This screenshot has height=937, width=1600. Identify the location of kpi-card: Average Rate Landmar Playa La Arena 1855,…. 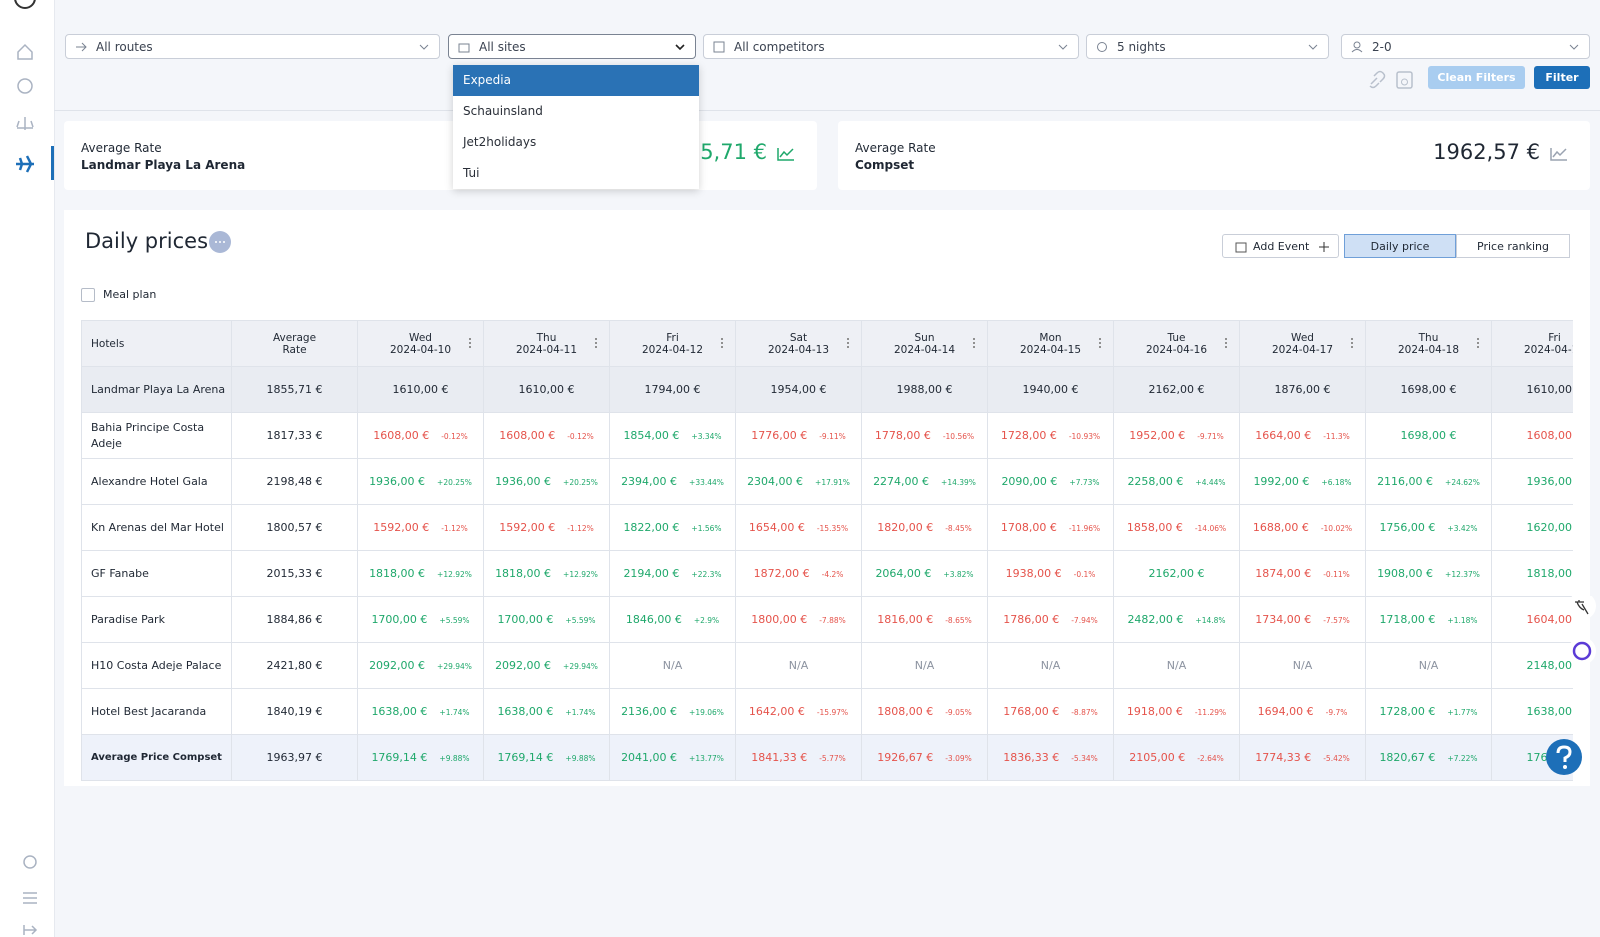
(440, 155).